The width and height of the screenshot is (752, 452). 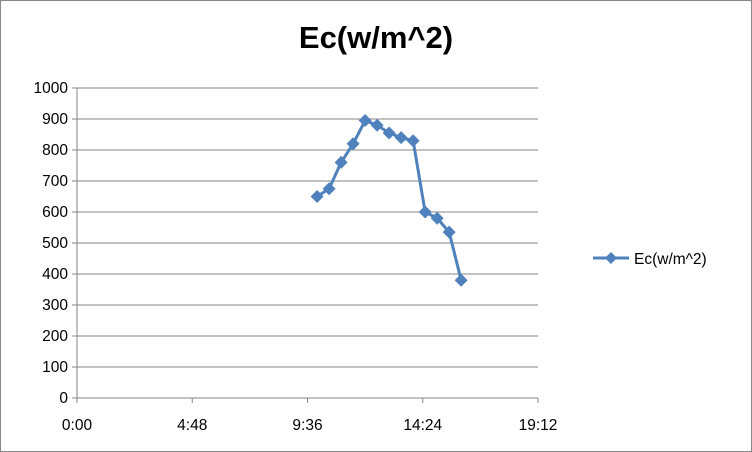 What do you see at coordinates (55, 212) in the screenshot?
I see `y-tick-label: 600` at bounding box center [55, 212].